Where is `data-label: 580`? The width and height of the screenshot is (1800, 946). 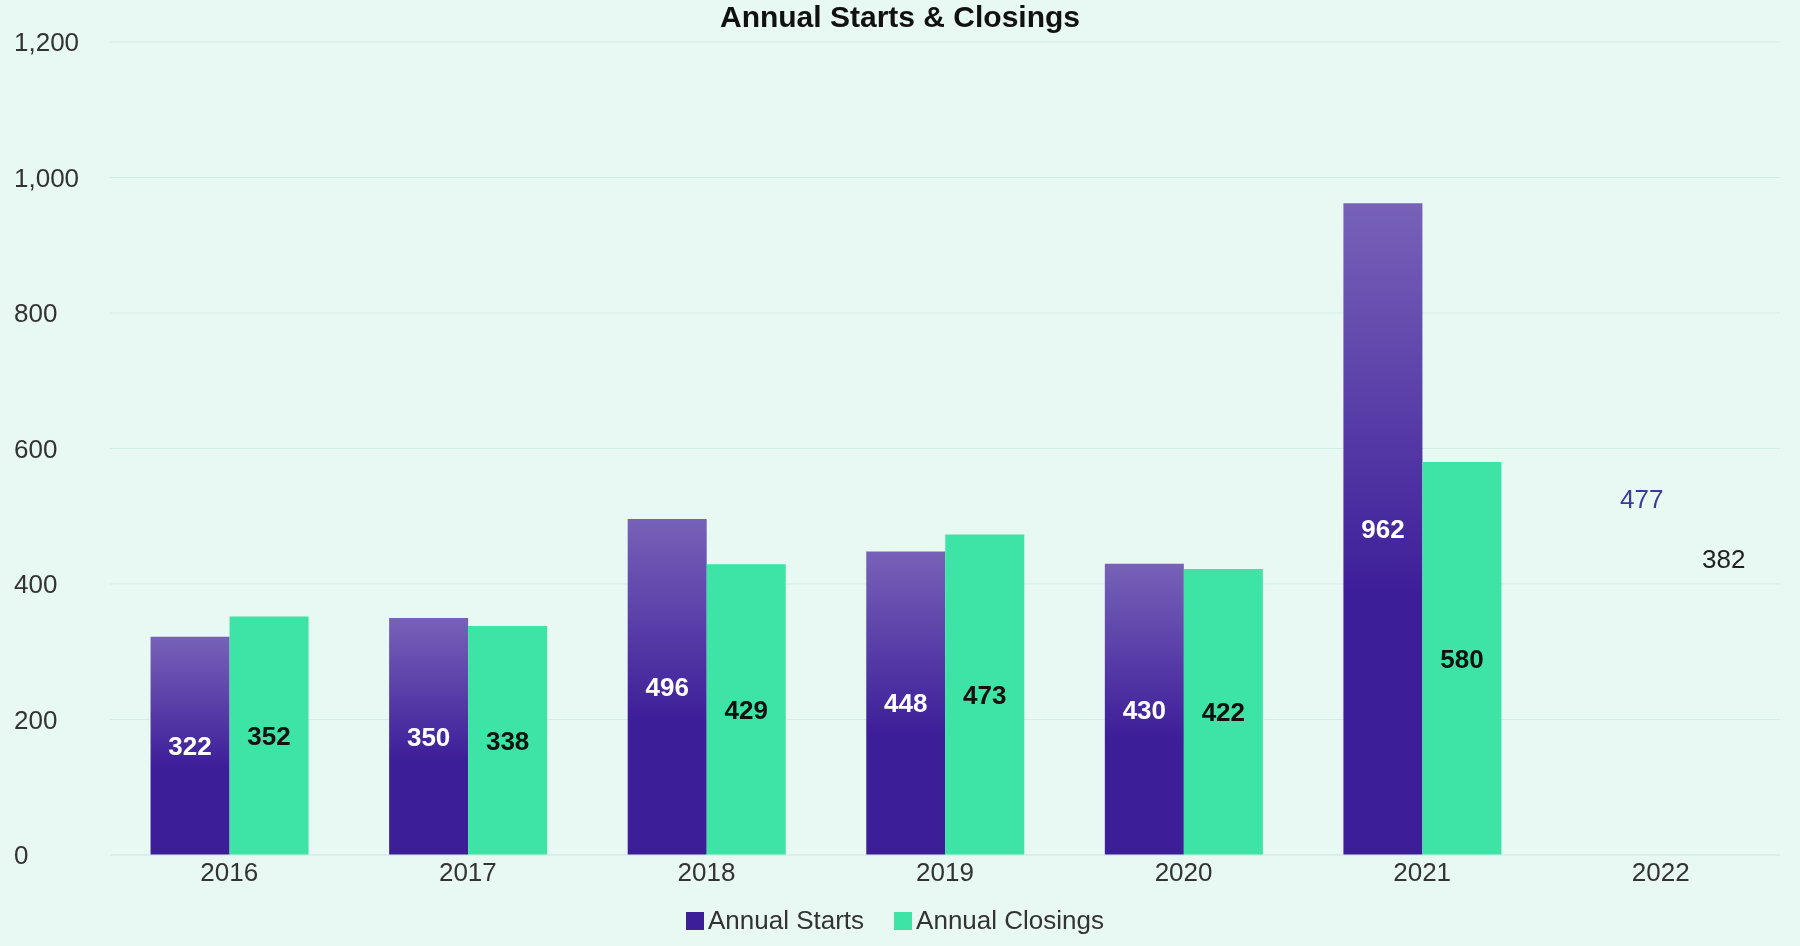
data-label: 580 is located at coordinates (1462, 658).